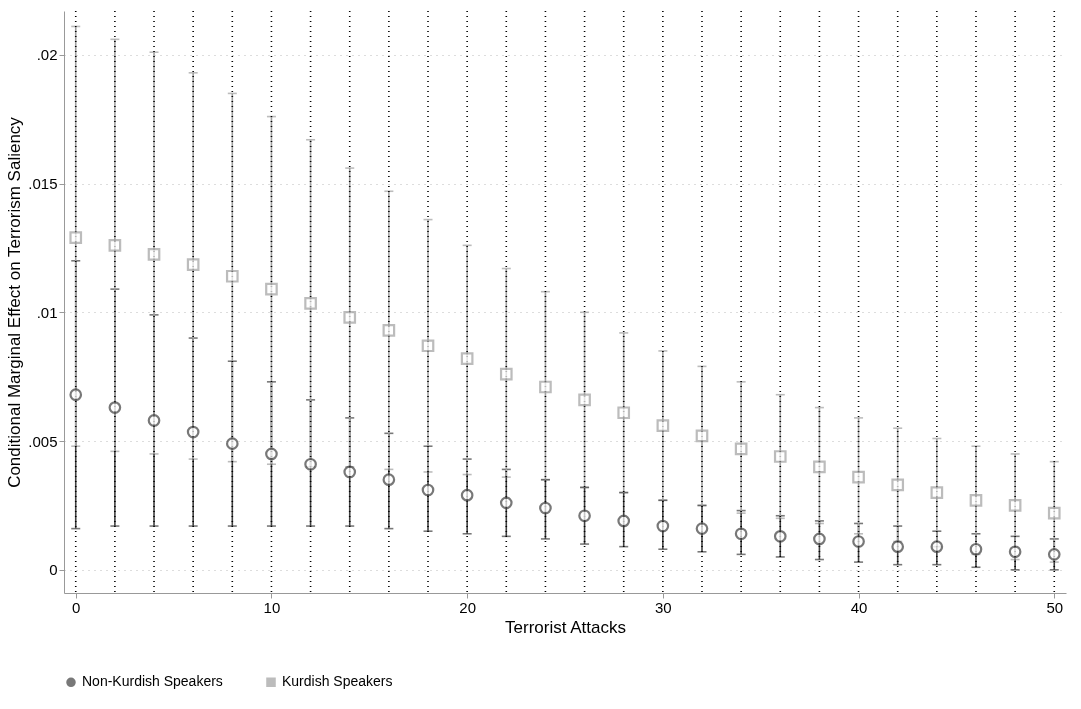 The height and width of the screenshot is (709, 1081). Describe the element at coordinates (467, 607) in the screenshot. I see `x-tick-label: 20` at that location.